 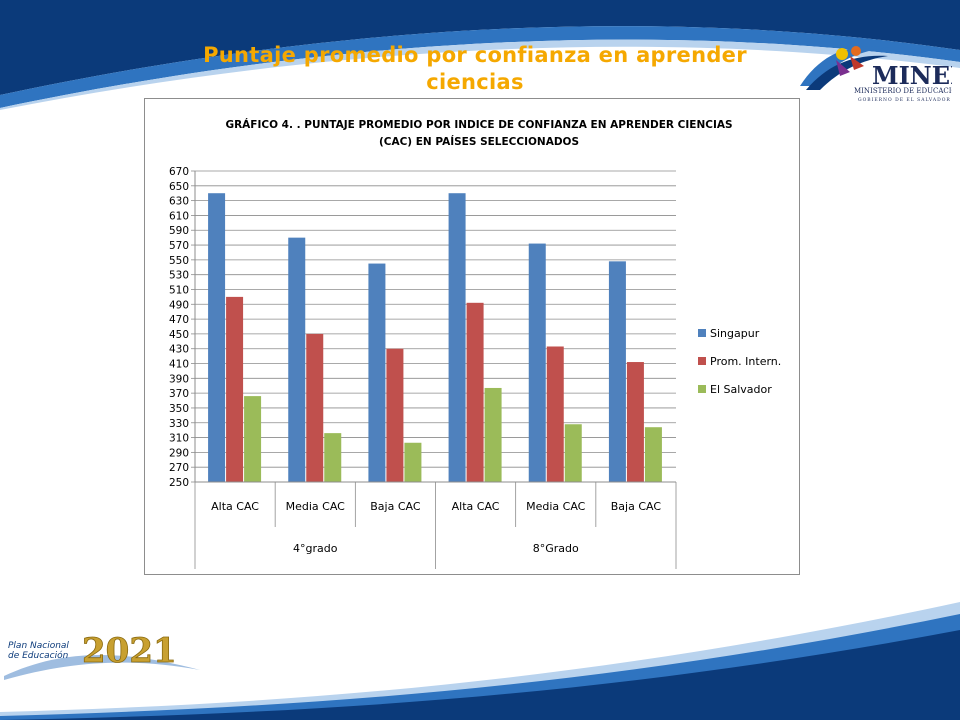 I want to click on y-tick-label: 510, so click(x=179, y=290).